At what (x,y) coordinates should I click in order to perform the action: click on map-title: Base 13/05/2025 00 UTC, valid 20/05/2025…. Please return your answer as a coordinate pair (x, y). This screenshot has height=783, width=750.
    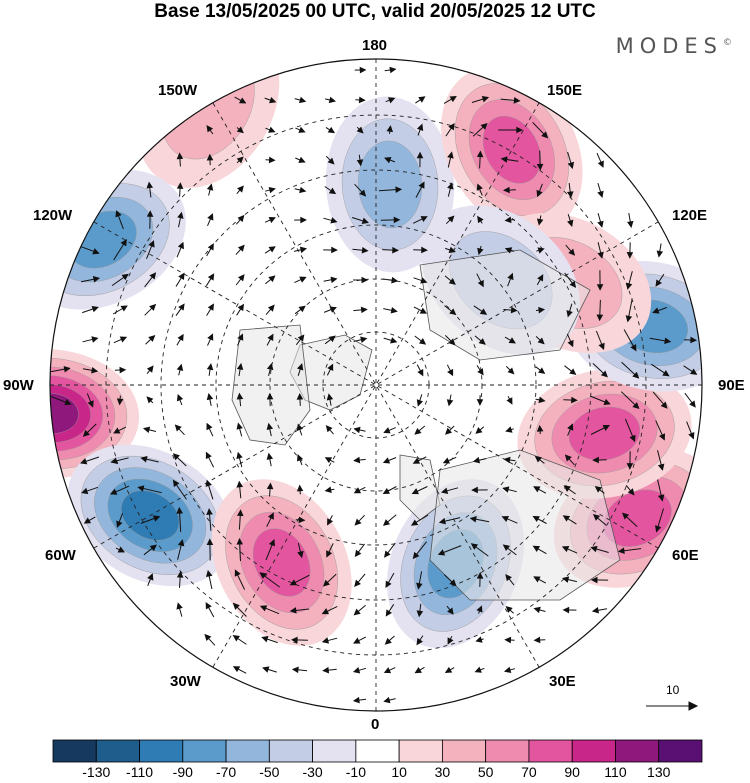
    Looking at the image, I should click on (375, 11).